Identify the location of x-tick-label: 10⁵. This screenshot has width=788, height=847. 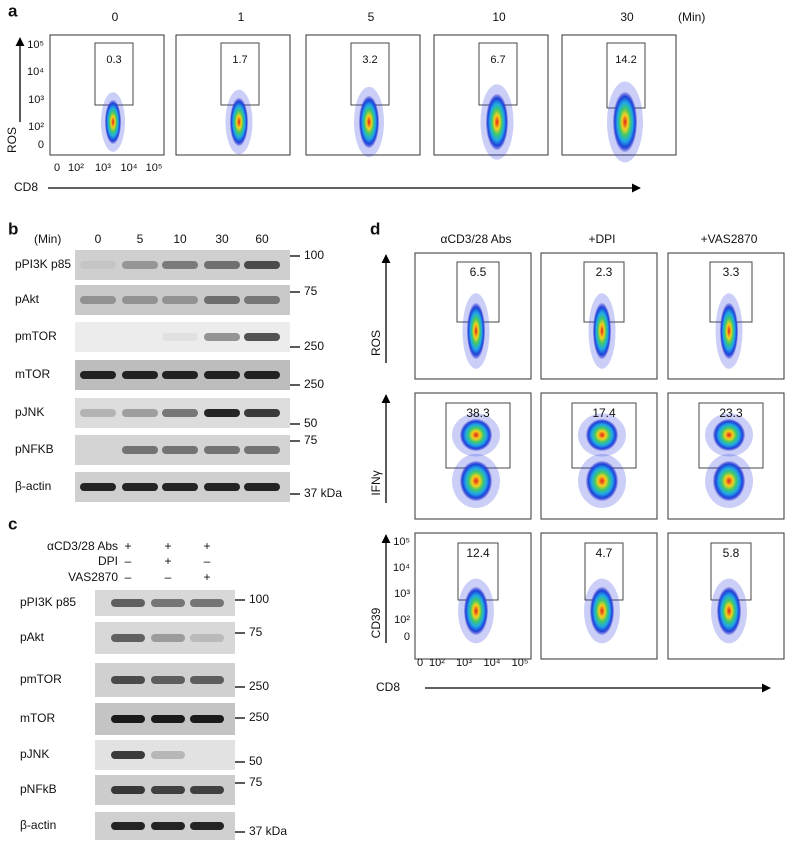
(154, 168).